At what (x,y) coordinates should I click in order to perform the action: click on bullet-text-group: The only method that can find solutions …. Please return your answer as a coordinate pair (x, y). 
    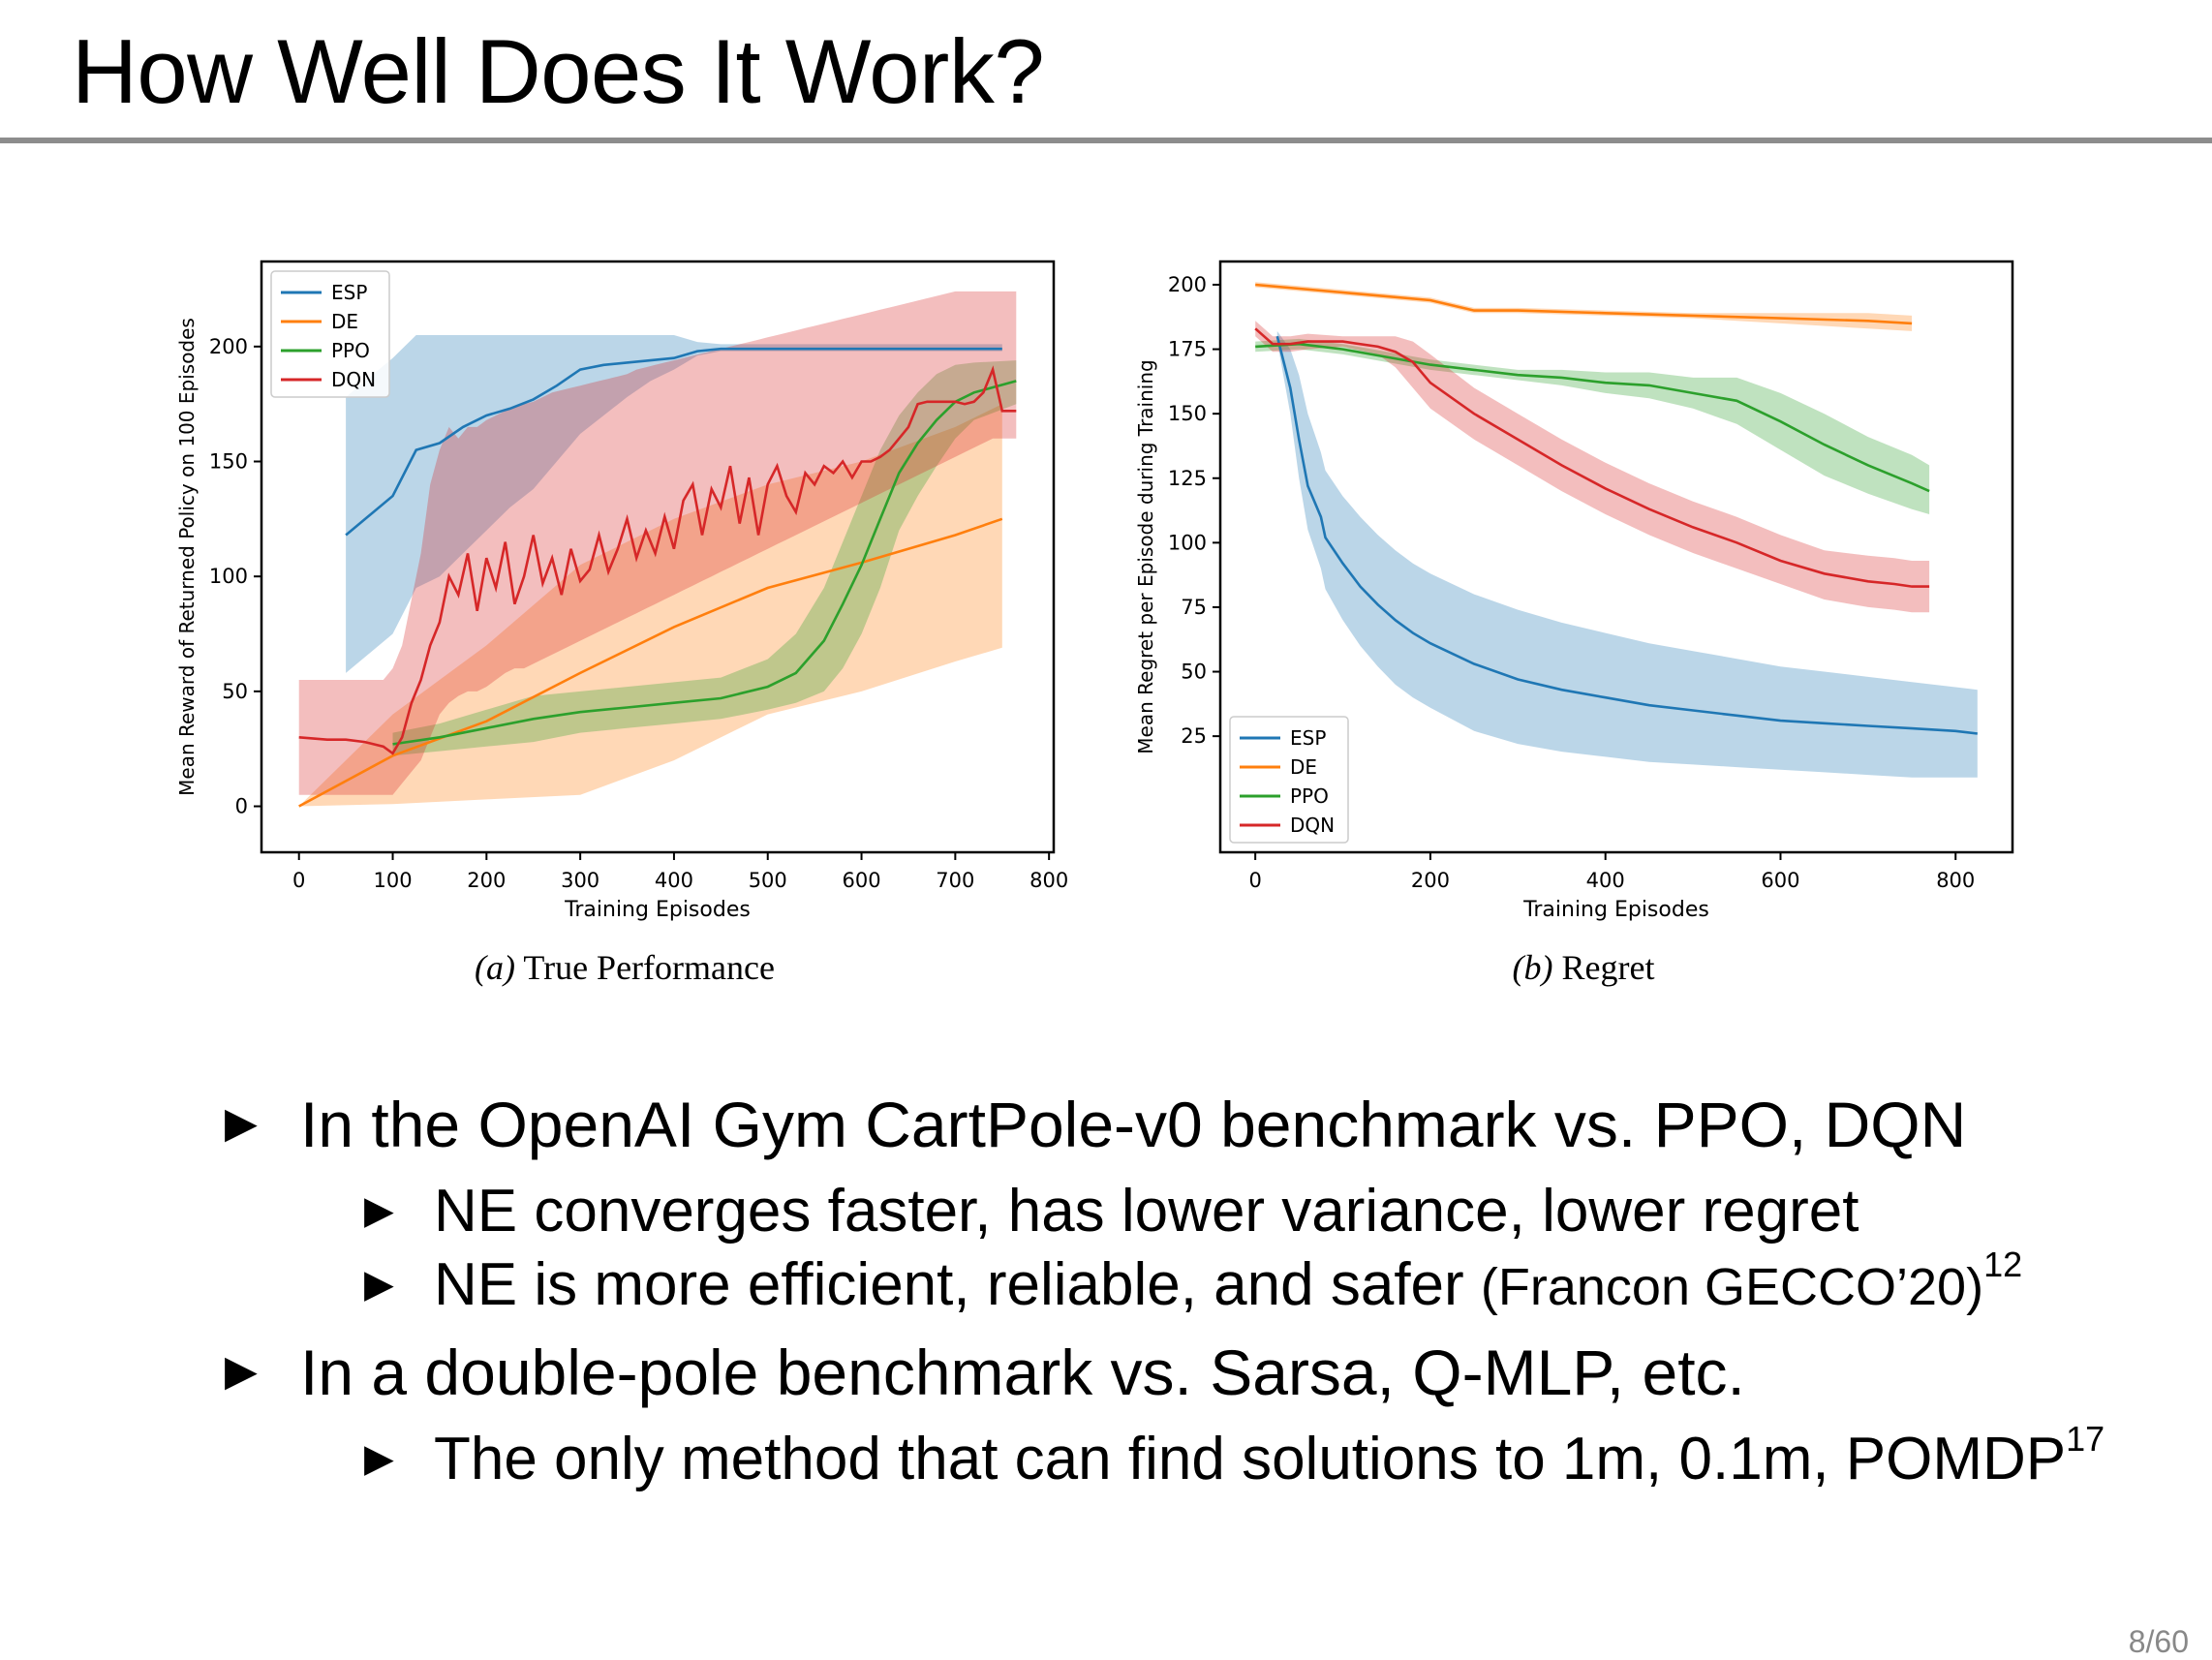
    Looking at the image, I should click on (1269, 1457).